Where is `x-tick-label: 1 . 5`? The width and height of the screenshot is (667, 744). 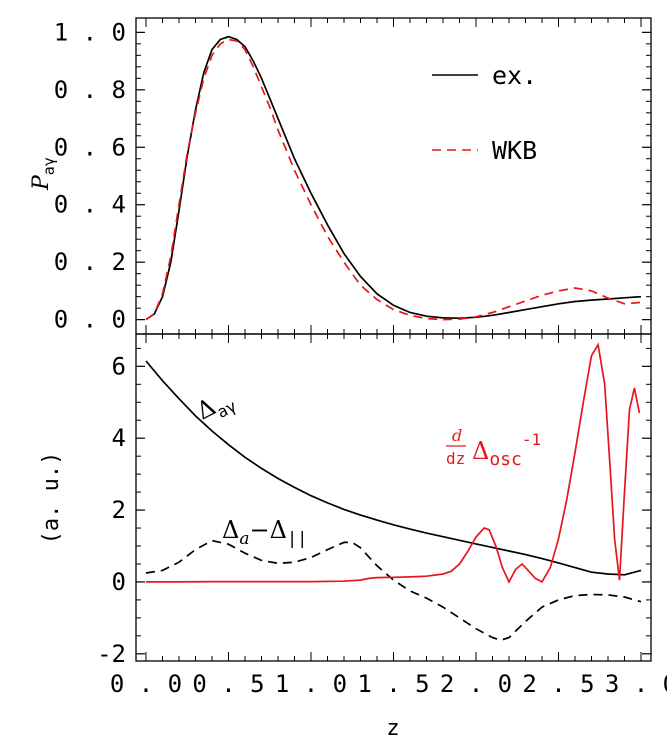
x-tick-label: 1 . 5 is located at coordinates (393, 684).